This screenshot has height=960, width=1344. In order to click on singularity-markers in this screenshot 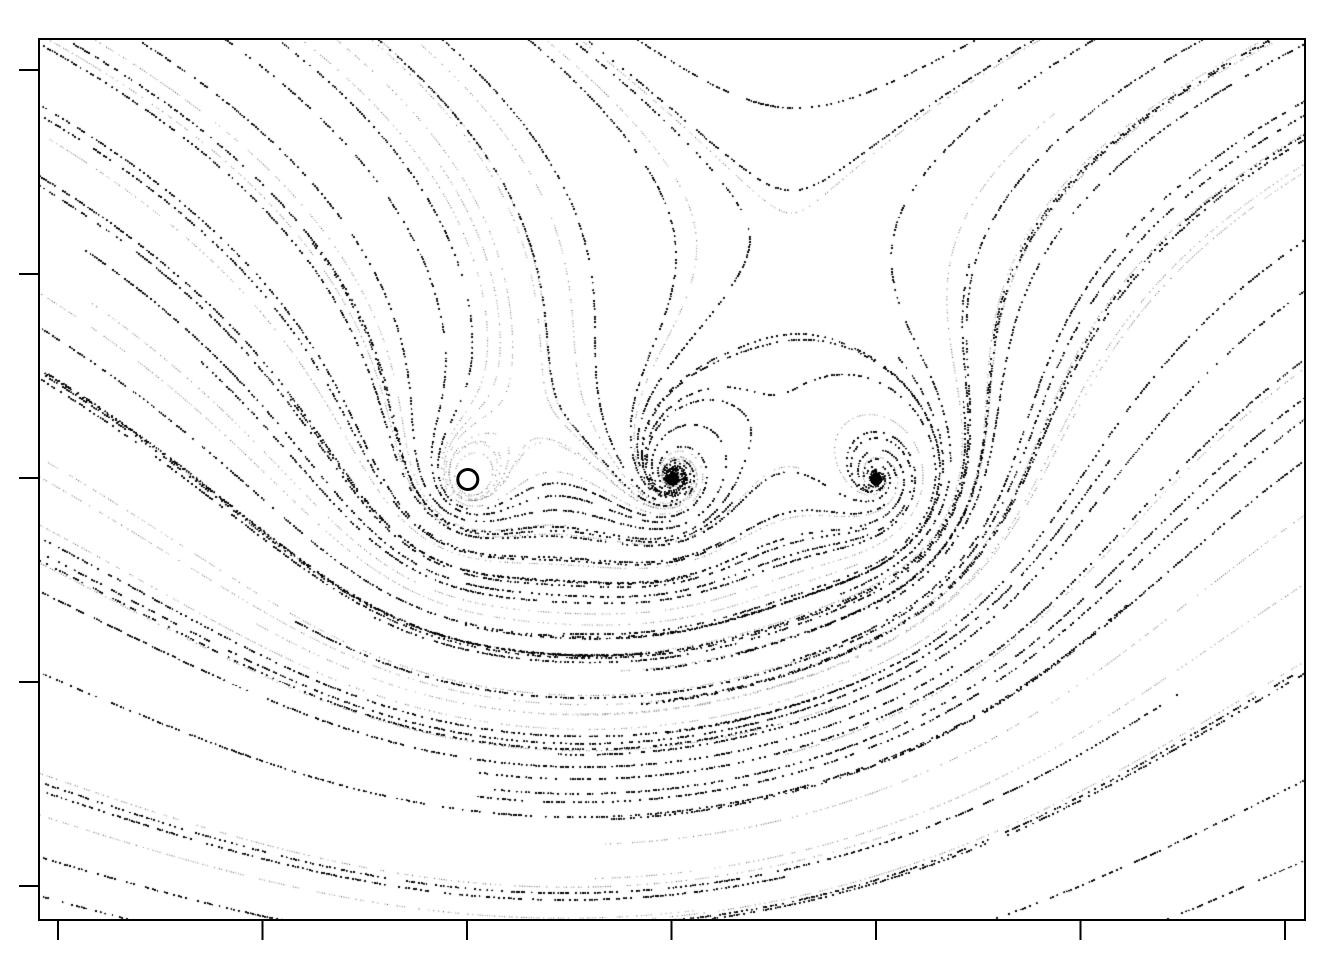, I will do `click(669, 479)`.